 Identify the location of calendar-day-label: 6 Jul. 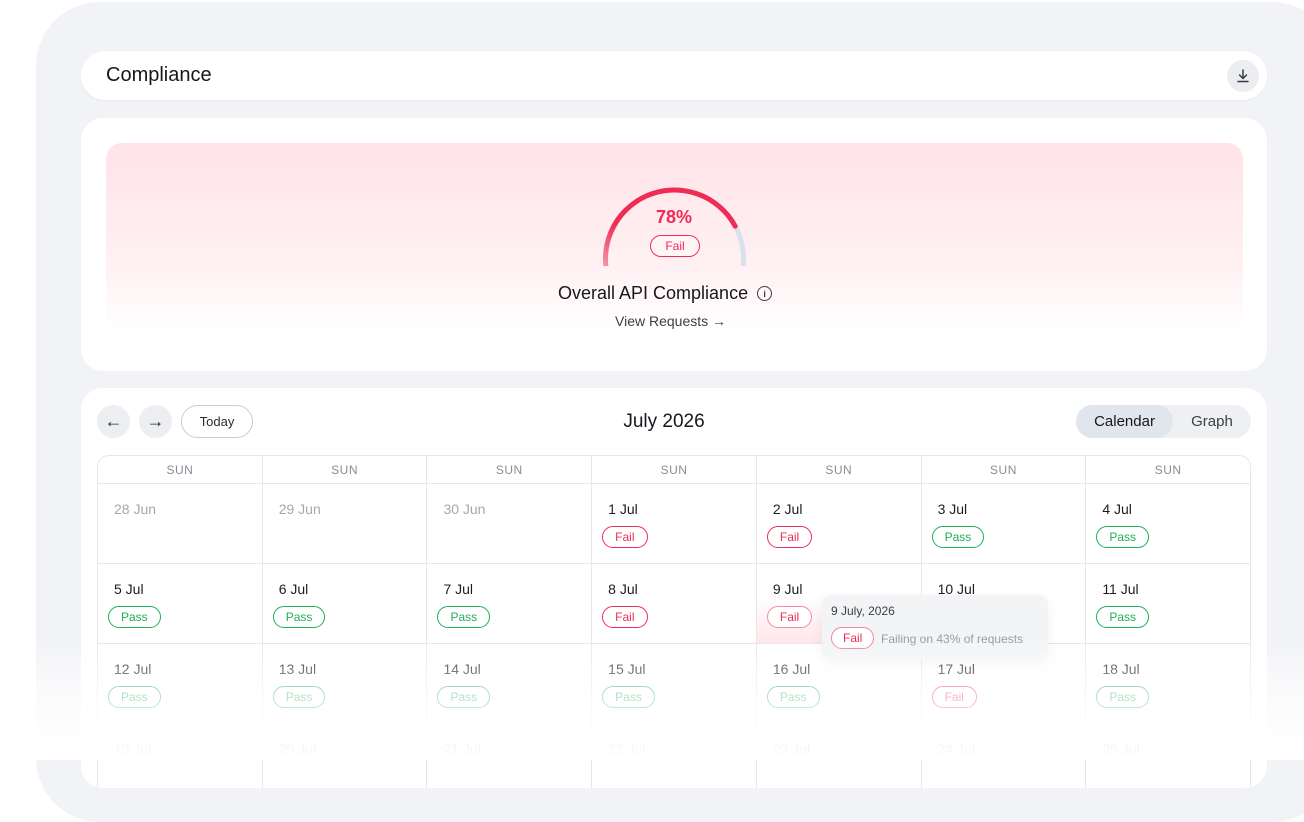
(293, 589).